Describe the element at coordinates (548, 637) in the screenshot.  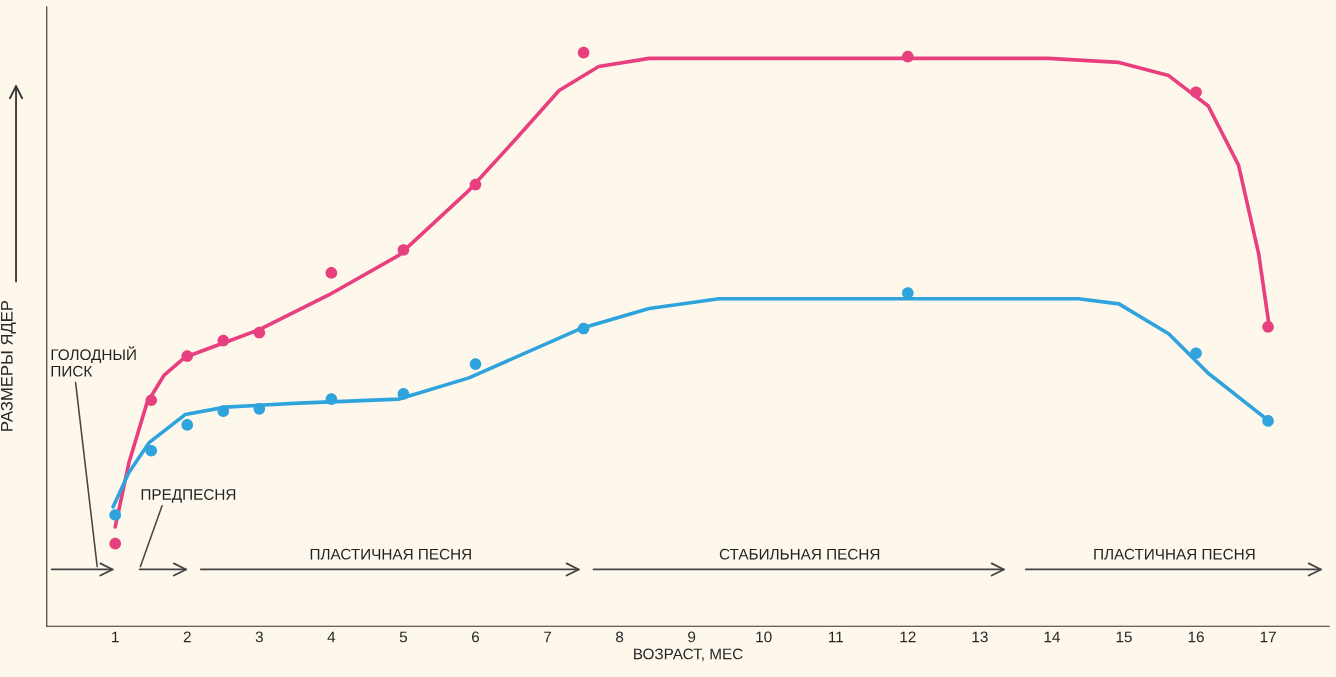
I see `x-tick-label: 7` at that location.